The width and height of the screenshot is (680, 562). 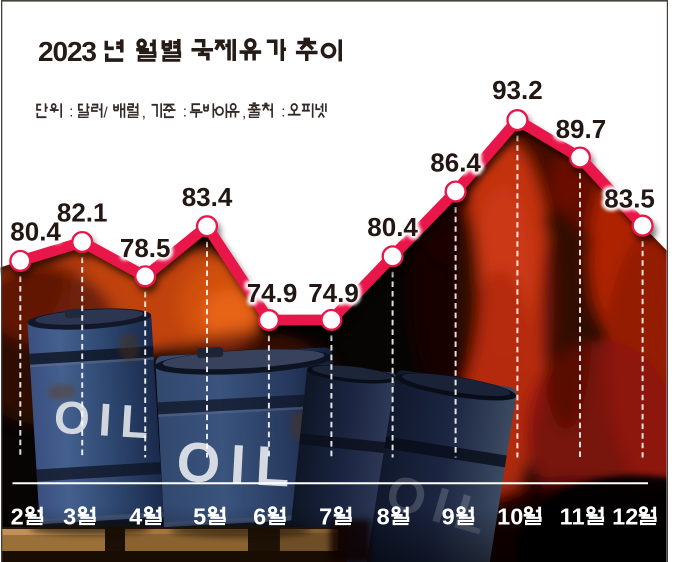 What do you see at coordinates (455, 162) in the screenshot?
I see `svg-text: 86.4` at bounding box center [455, 162].